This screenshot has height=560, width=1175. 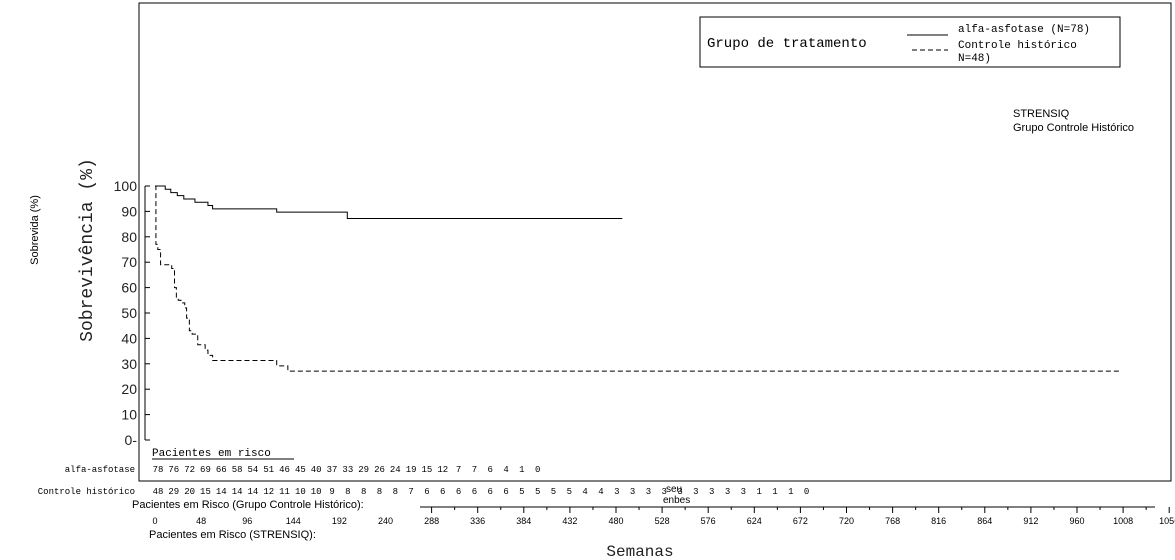 I want to click on risk-value-alfa: 66, so click(x=221, y=470).